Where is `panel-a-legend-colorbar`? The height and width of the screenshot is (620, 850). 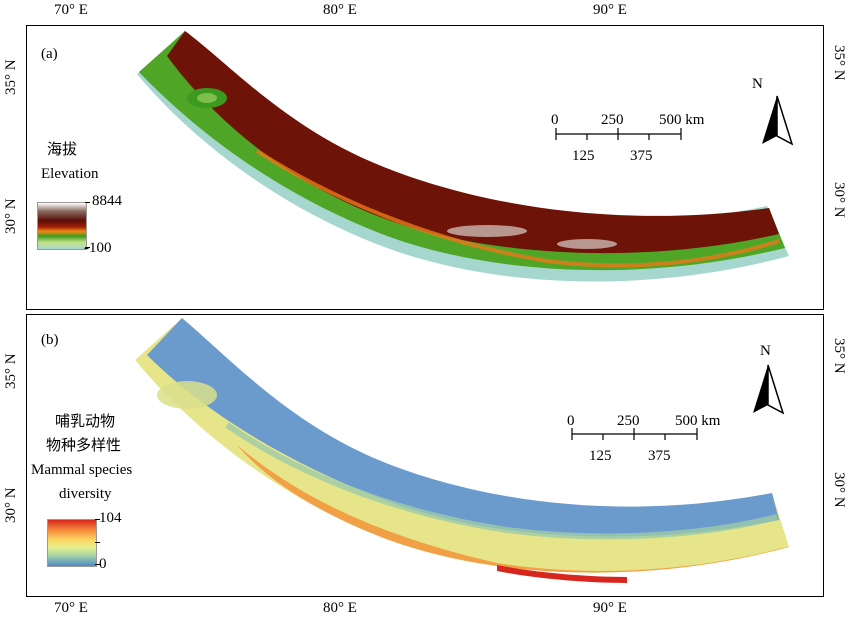 panel-a-legend-colorbar is located at coordinates (62, 226).